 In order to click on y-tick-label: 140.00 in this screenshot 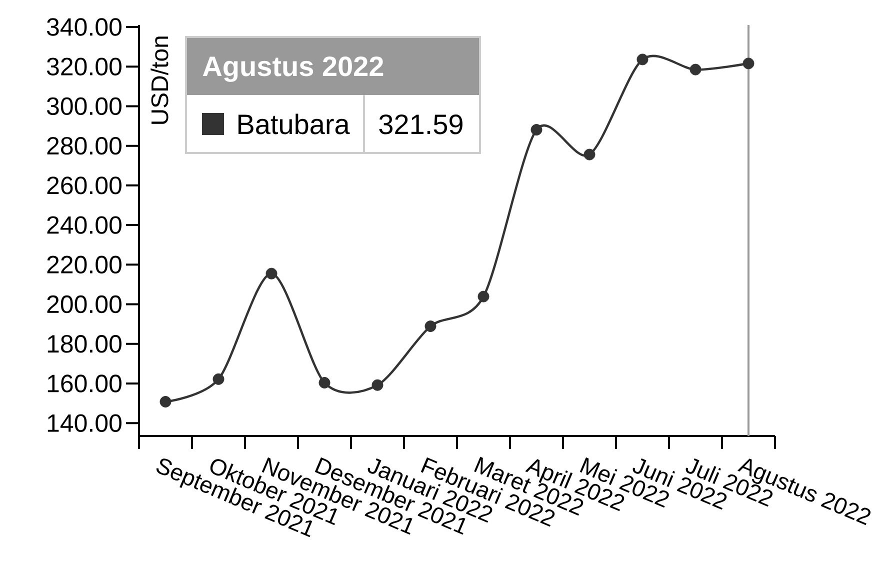, I will do `click(85, 423)`.